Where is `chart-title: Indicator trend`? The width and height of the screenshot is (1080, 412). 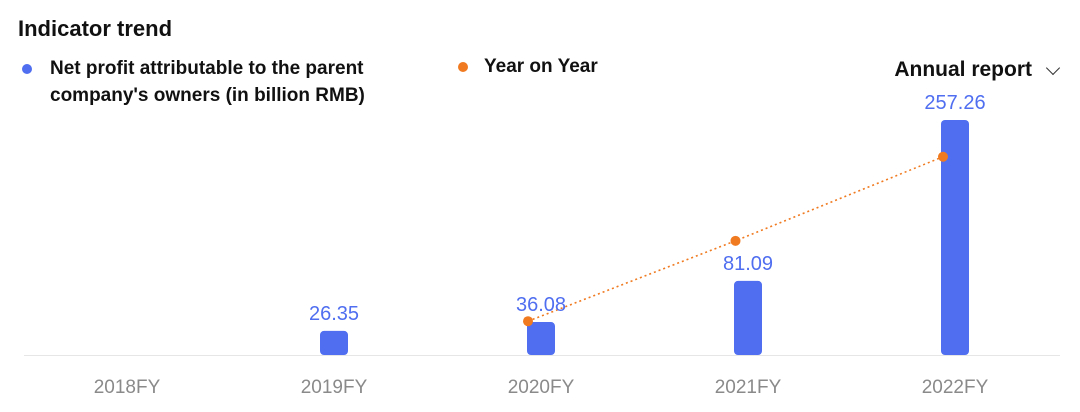 chart-title: Indicator trend is located at coordinates (95, 28).